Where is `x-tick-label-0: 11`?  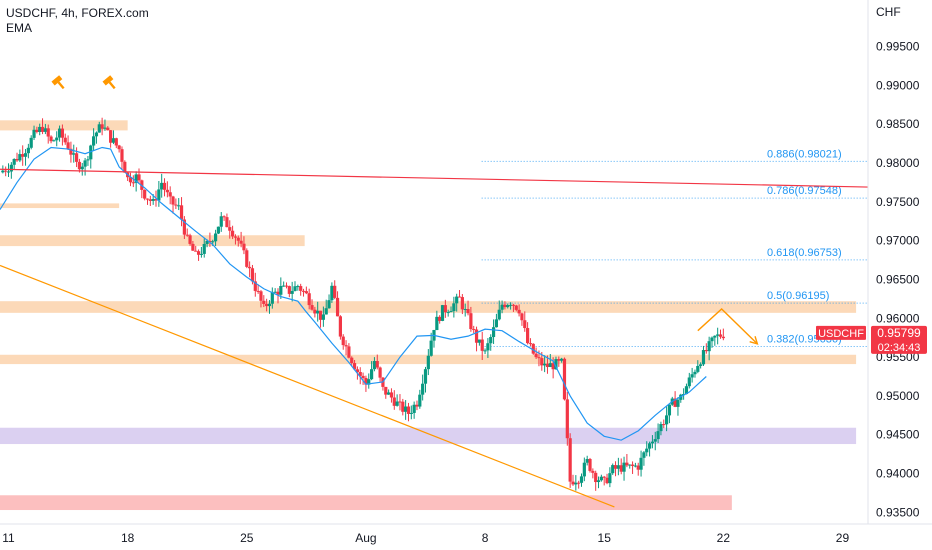 x-tick-label-0: 11 is located at coordinates (8, 538).